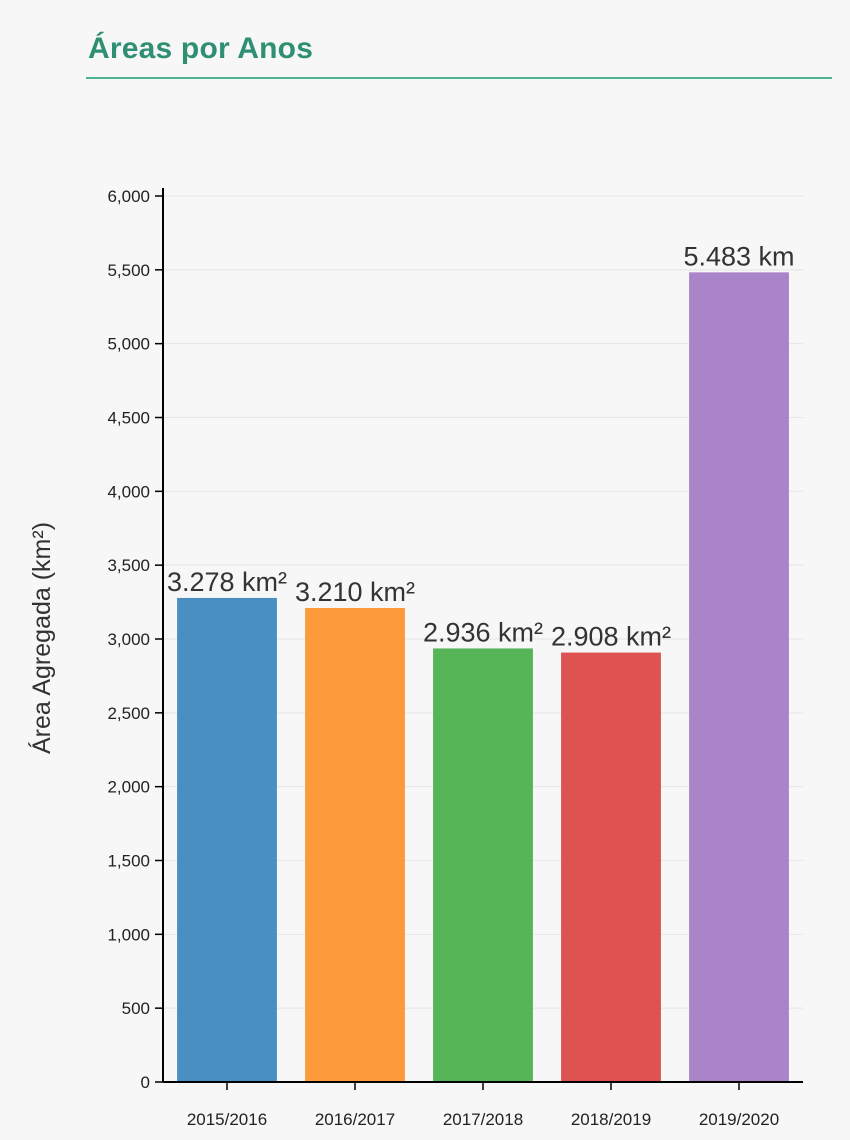 This screenshot has height=1140, width=850. Describe the element at coordinates (355, 592) in the screenshot. I see `data-label: 3.210 km²` at that location.